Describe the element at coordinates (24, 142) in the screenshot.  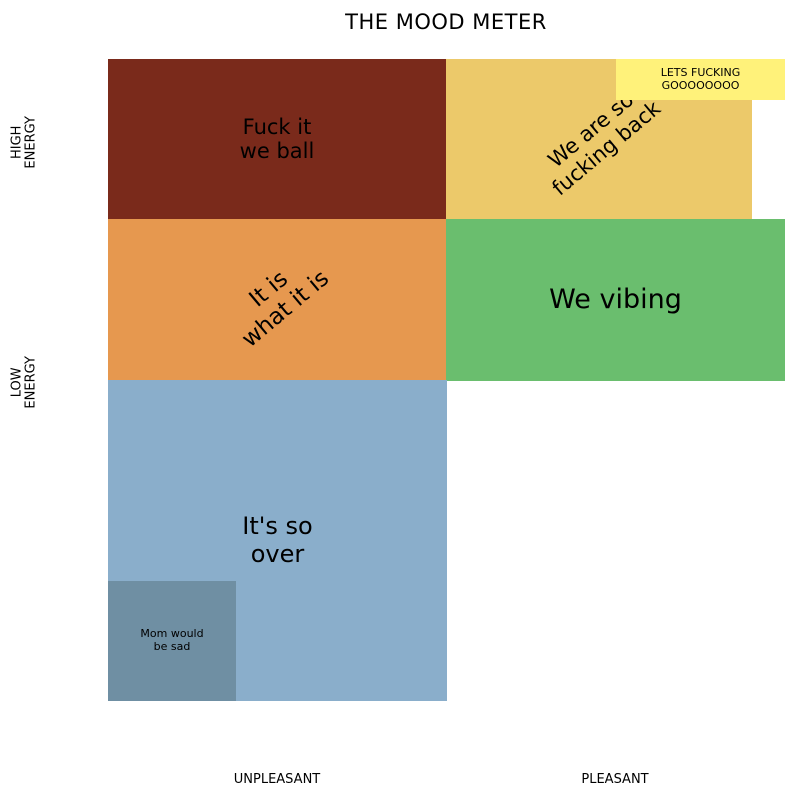
I see `y-axis-label-high-energy: HIGH ENERGY` at that location.